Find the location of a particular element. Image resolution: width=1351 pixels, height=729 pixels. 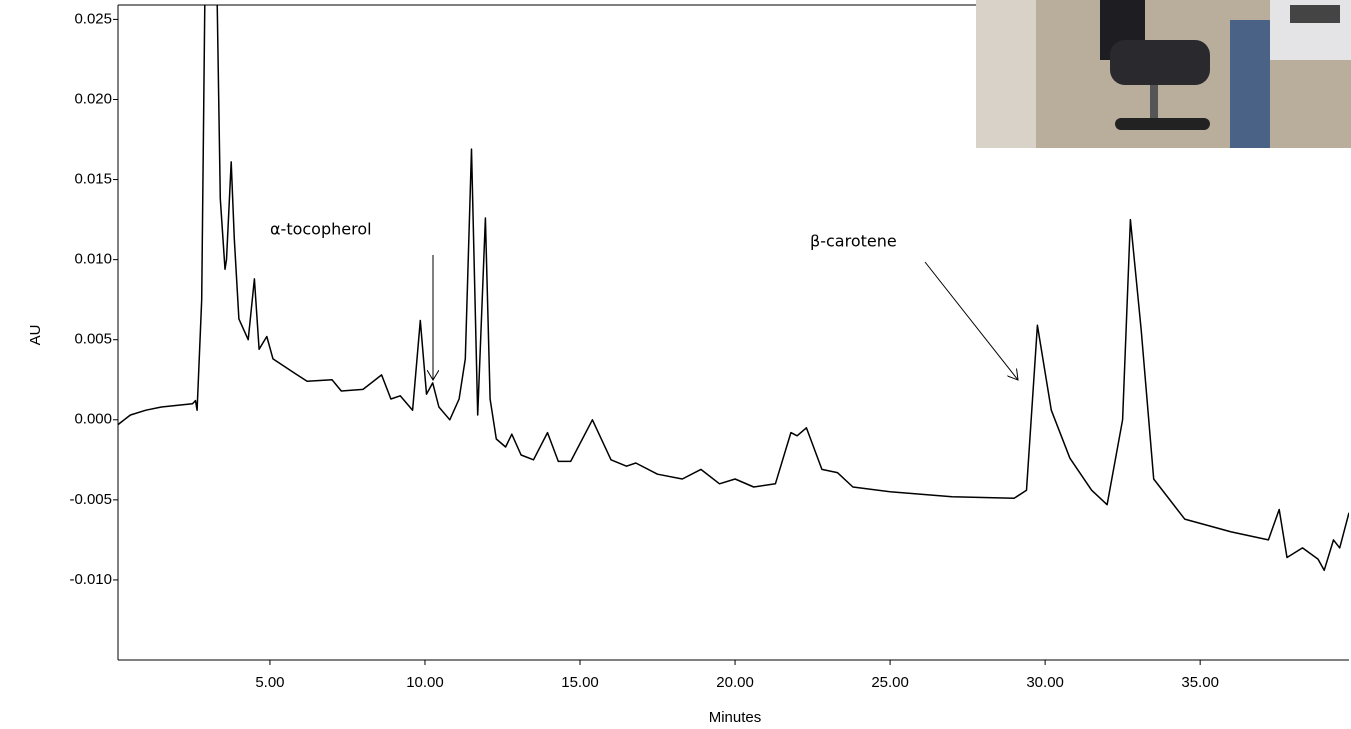

x-tick-label: 25.00 is located at coordinates (890, 682).